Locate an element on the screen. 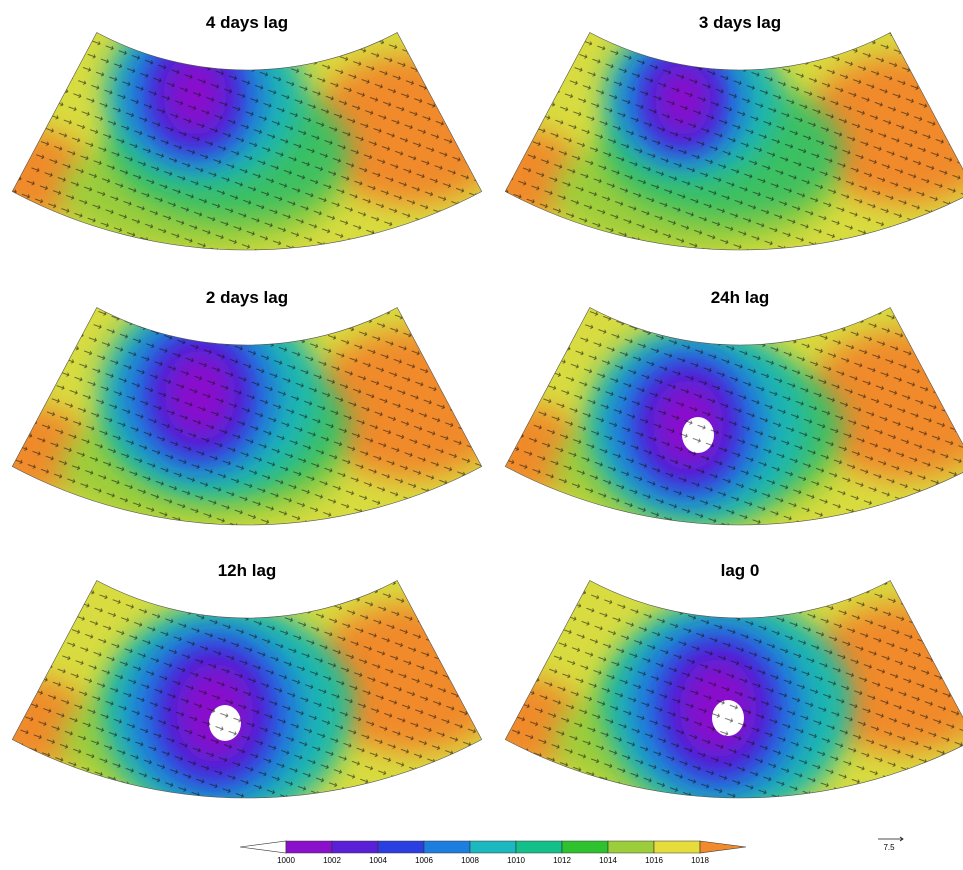 The image size is (963, 870). colorbar-label: 1016 is located at coordinates (654, 860).